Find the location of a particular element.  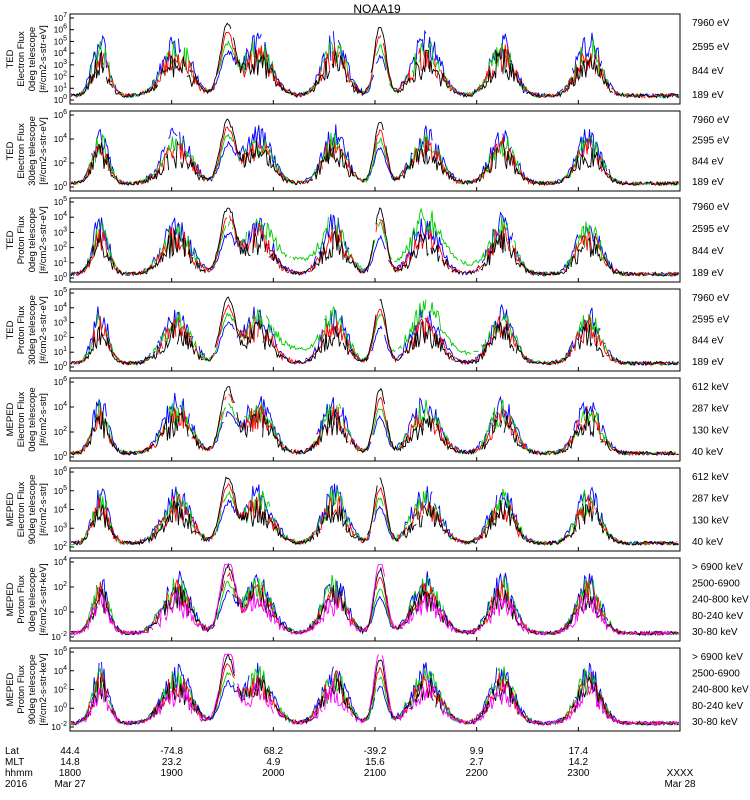

y-axis-label: [#/cm2-s-str-eV] is located at coordinates (43, 240).